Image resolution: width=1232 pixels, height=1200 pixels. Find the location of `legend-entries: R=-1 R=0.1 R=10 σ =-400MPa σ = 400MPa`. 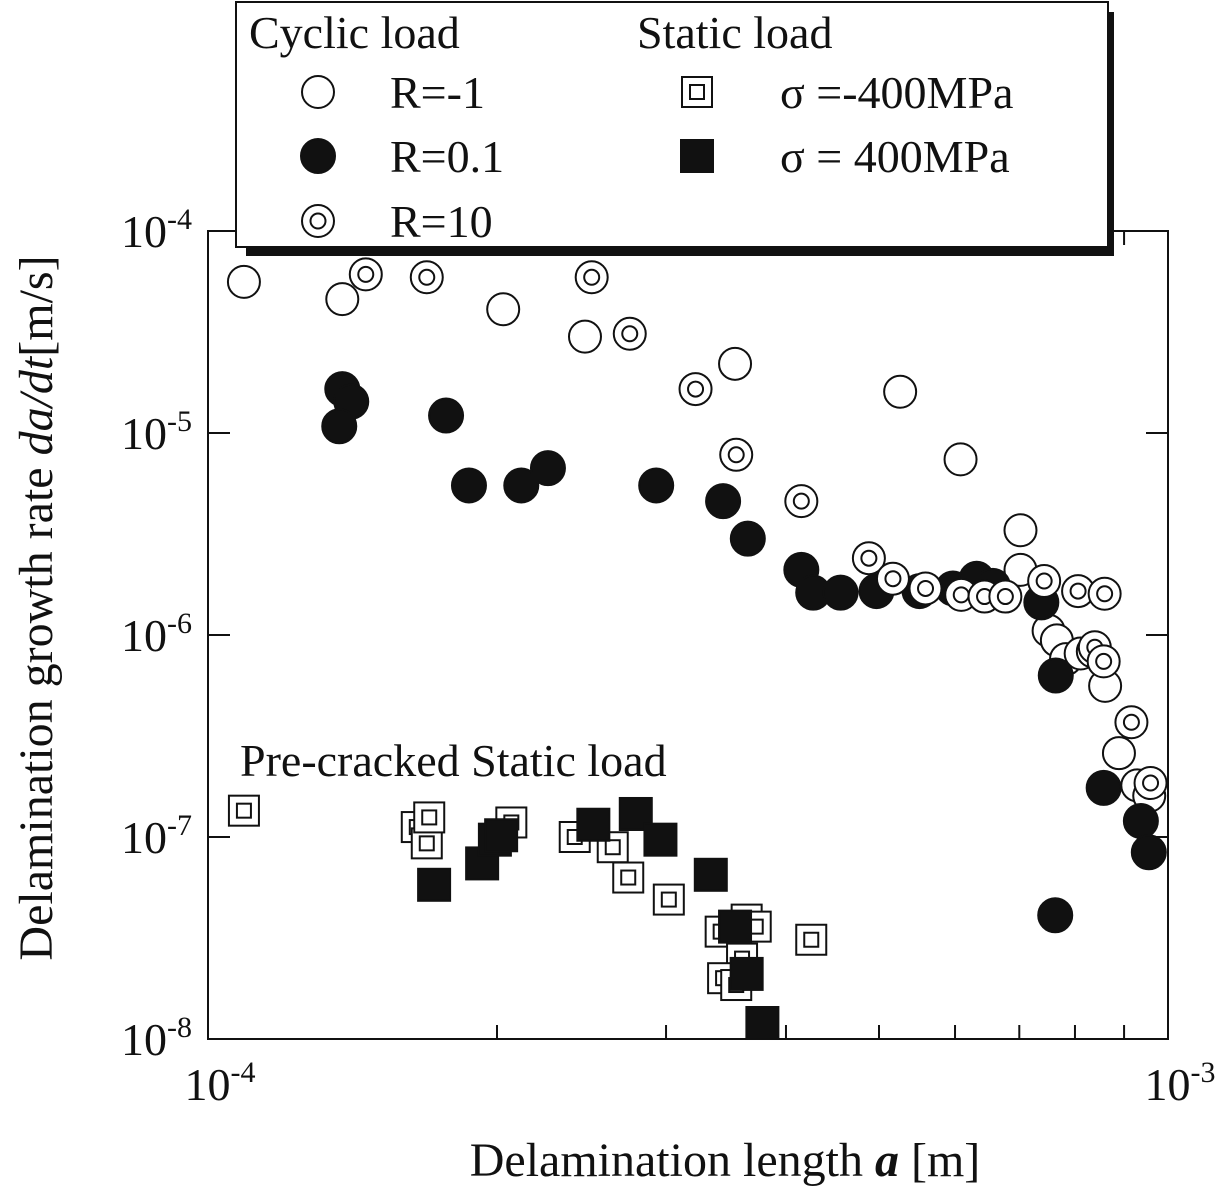

legend-entries: R=-1 R=0.1 R=10 σ =-400MPa σ = 400MPa is located at coordinates (656, 157).